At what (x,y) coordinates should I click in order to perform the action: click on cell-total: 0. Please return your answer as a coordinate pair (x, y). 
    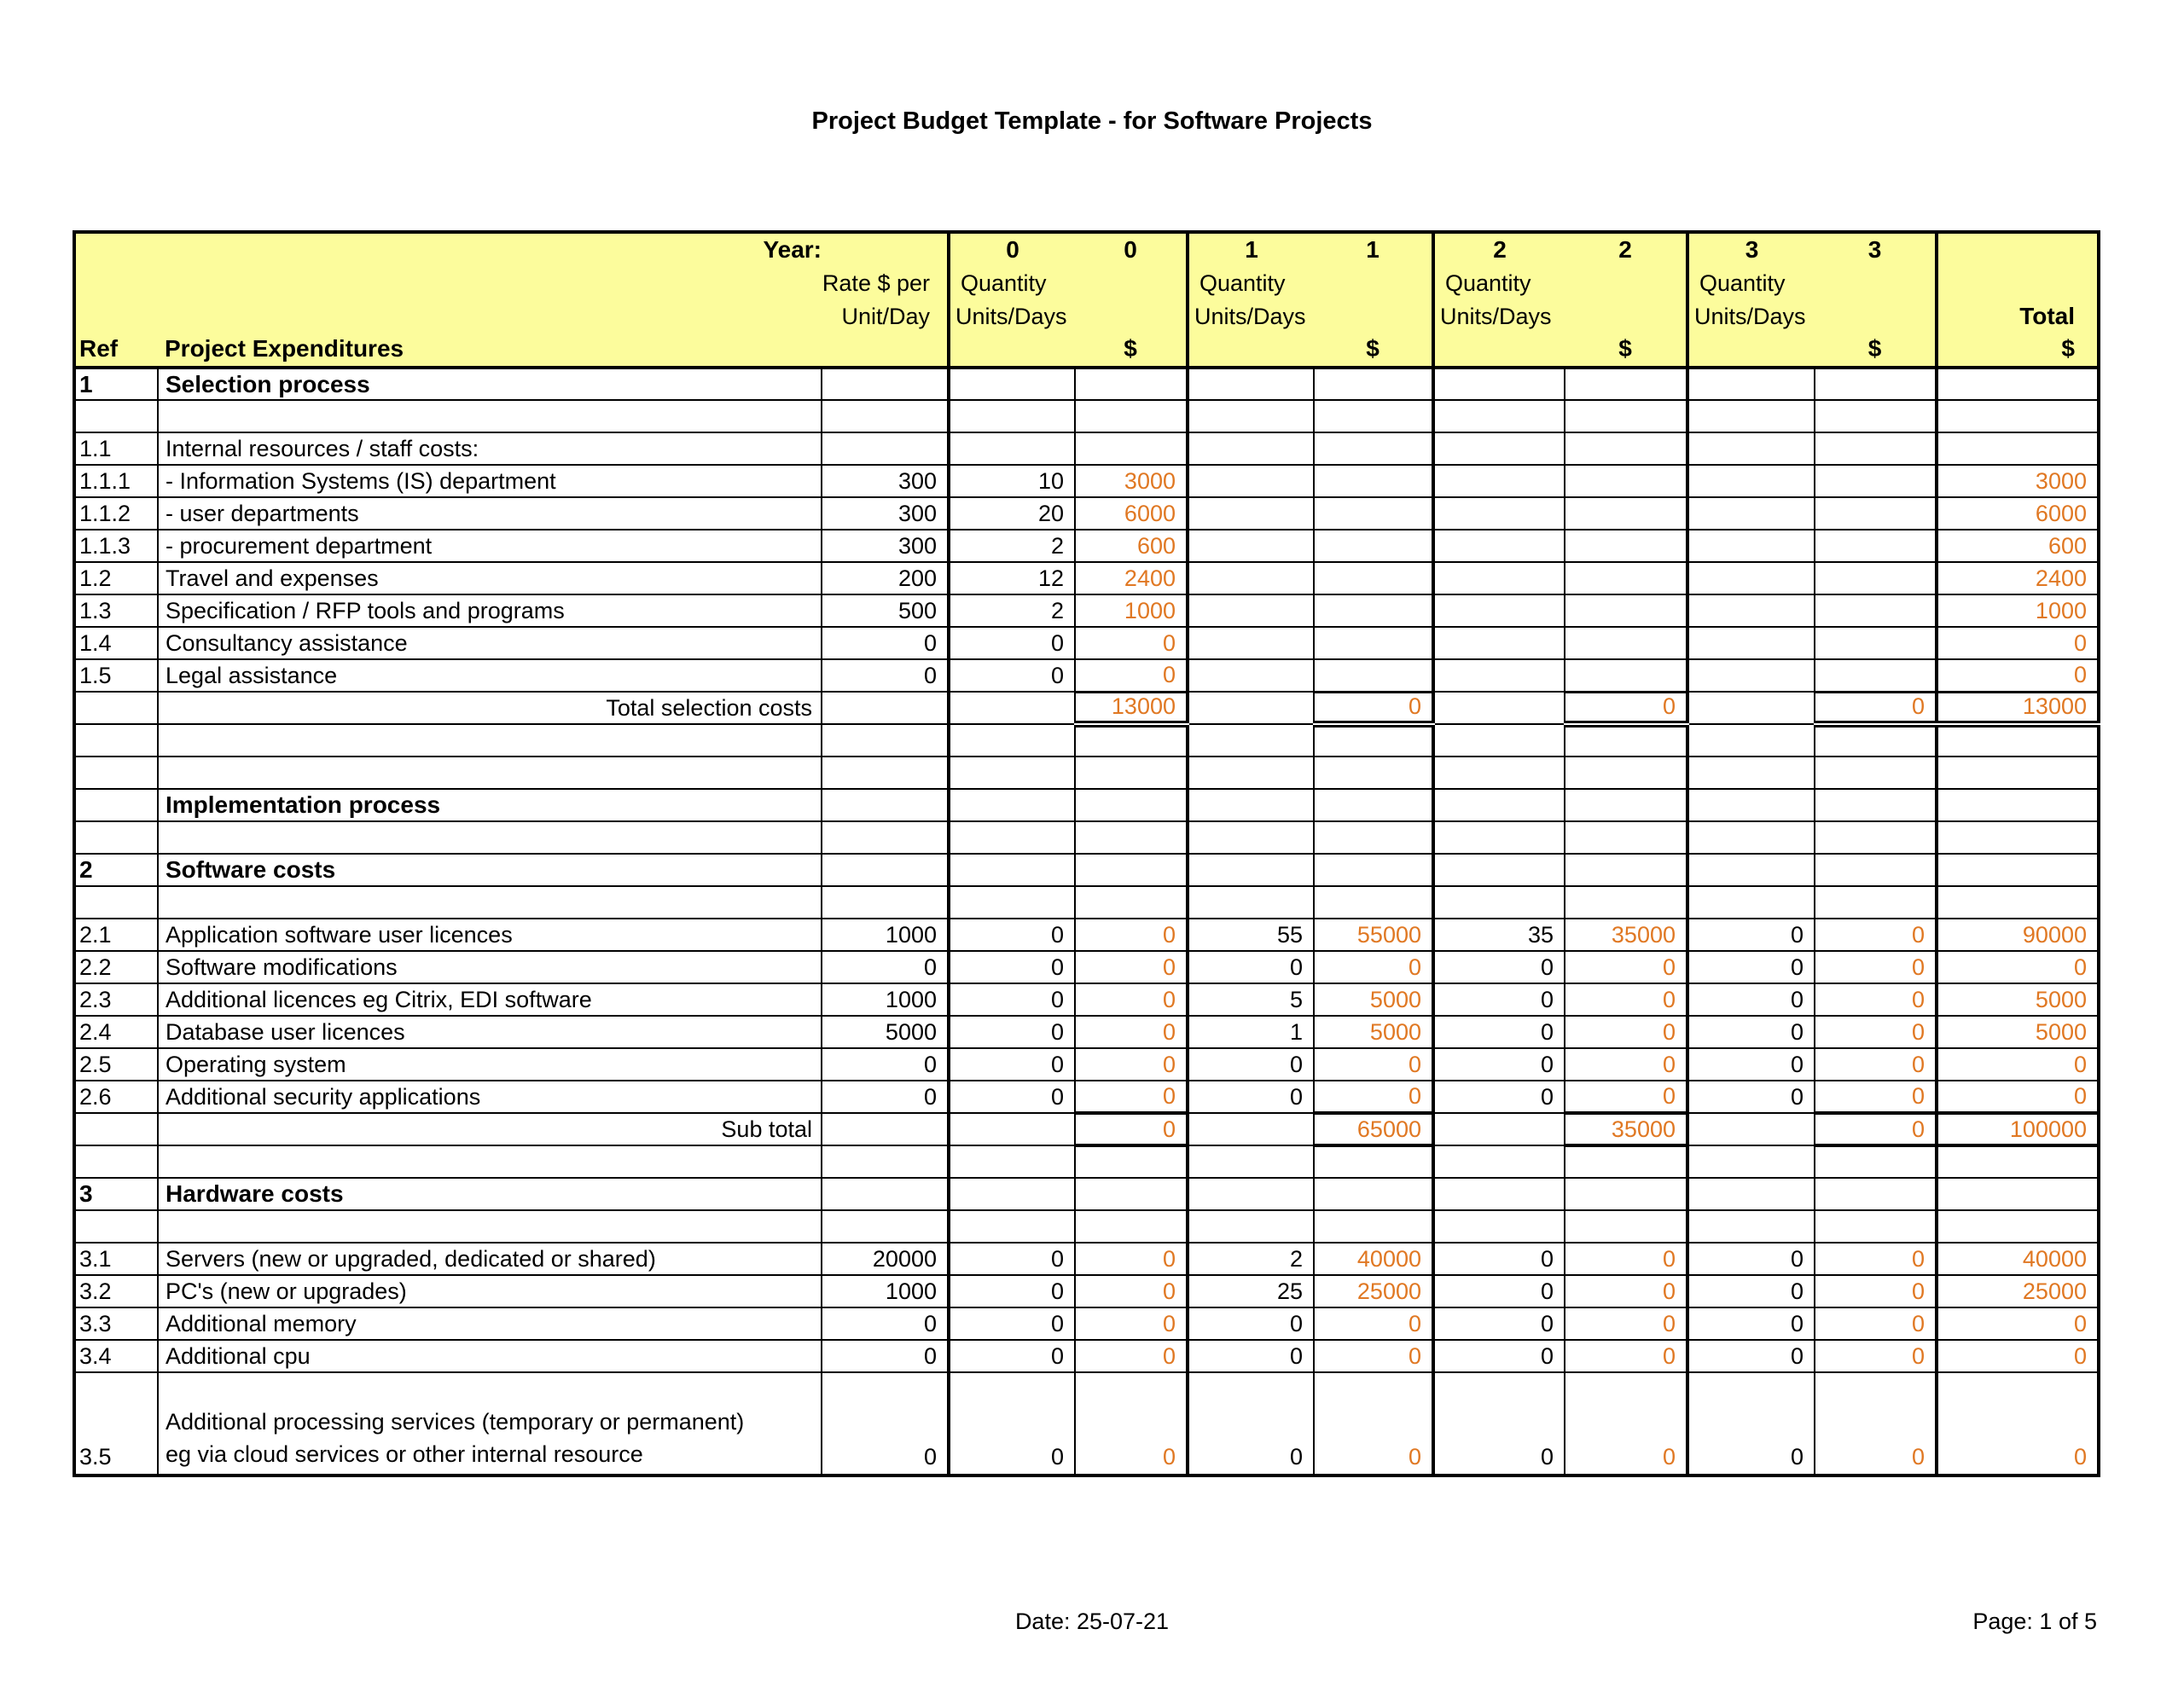
    Looking at the image, I should click on (2018, 643).